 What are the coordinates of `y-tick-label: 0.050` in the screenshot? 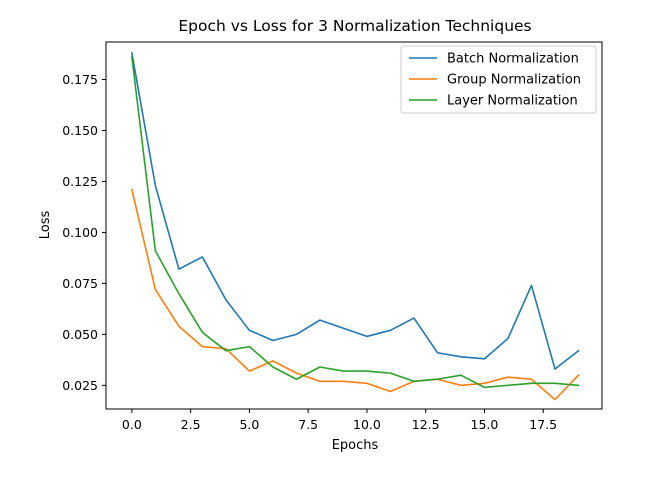 It's located at (80, 334).